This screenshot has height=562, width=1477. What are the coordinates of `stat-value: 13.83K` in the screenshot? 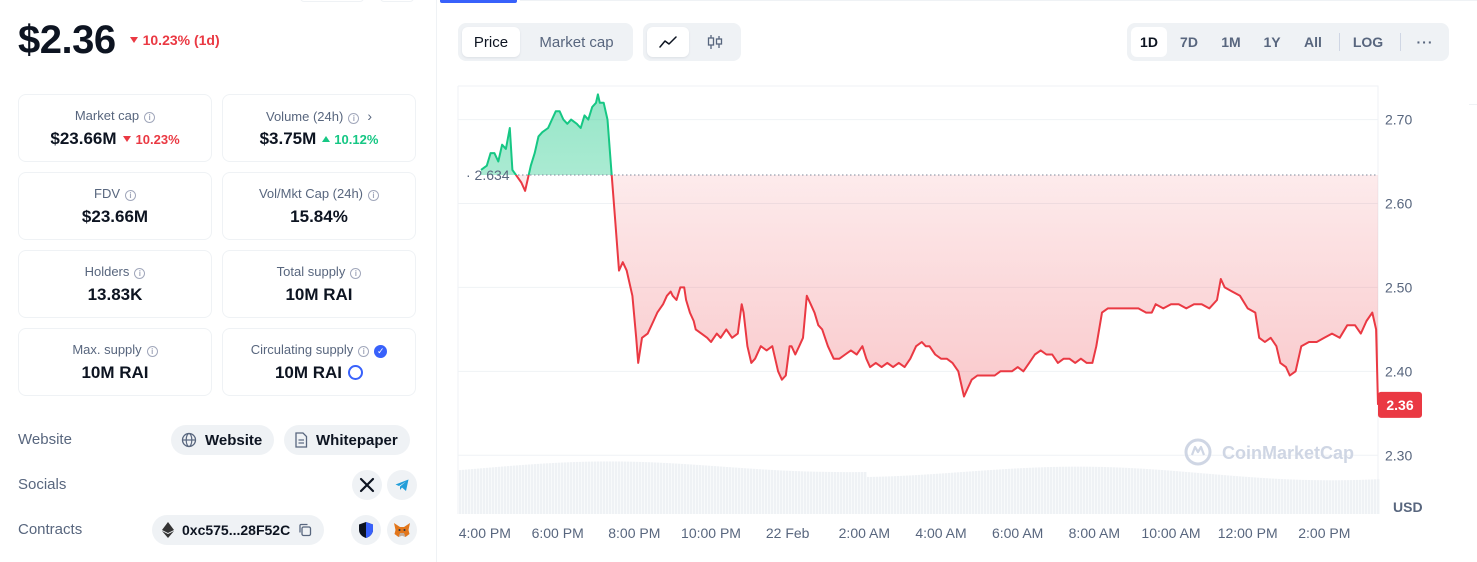 It's located at (115, 294).